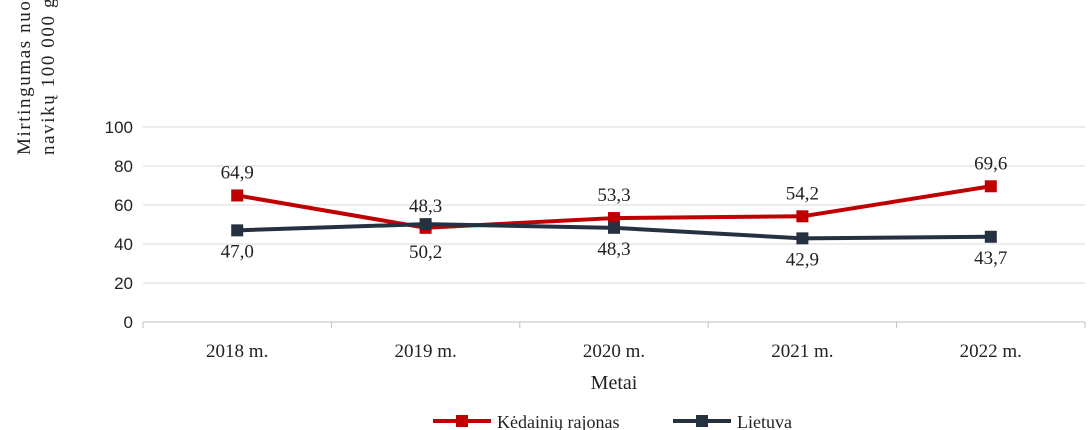 The image size is (1090, 430). What do you see at coordinates (119, 225) in the screenshot?
I see `y-tick-labels: 0 20 40 60 80 100` at bounding box center [119, 225].